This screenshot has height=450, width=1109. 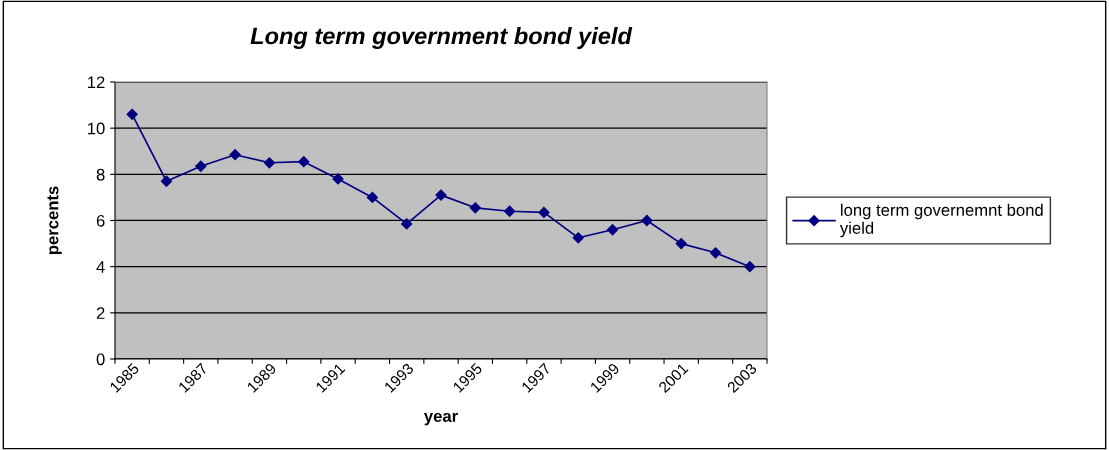 I want to click on chart-title: Long term government bond yield, so click(x=441, y=38).